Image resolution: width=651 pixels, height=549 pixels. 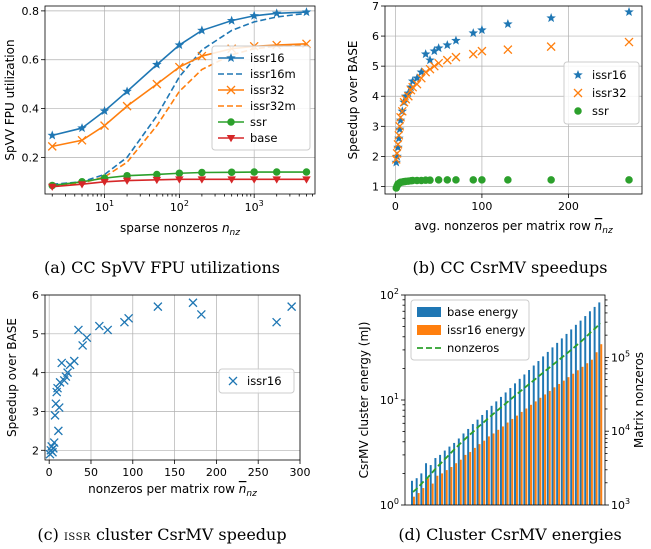 What do you see at coordinates (35, 334) in the screenshot?
I see `tick-label-y-3: 5` at bounding box center [35, 334].